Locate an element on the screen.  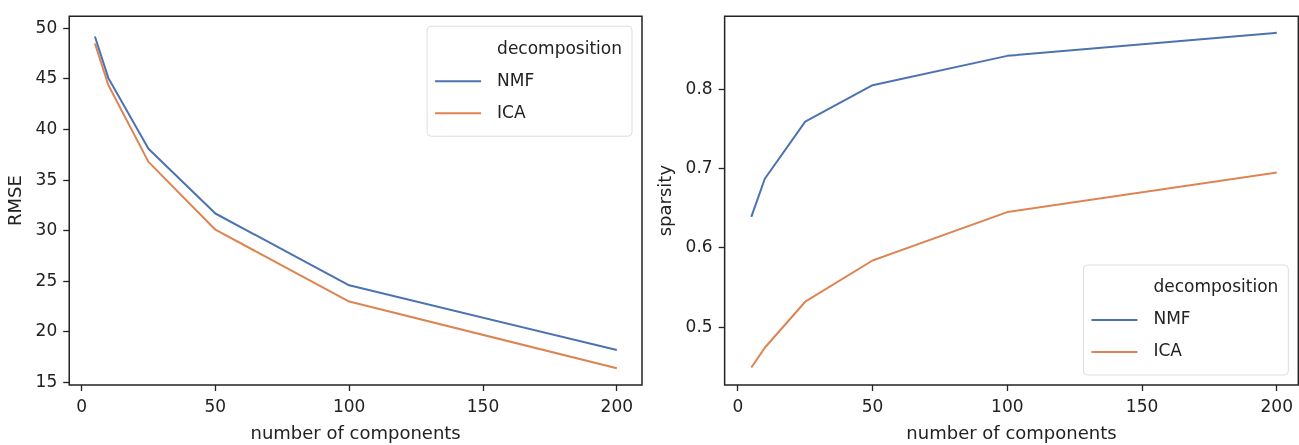
y-tick-label: 35 is located at coordinates (46, 178).